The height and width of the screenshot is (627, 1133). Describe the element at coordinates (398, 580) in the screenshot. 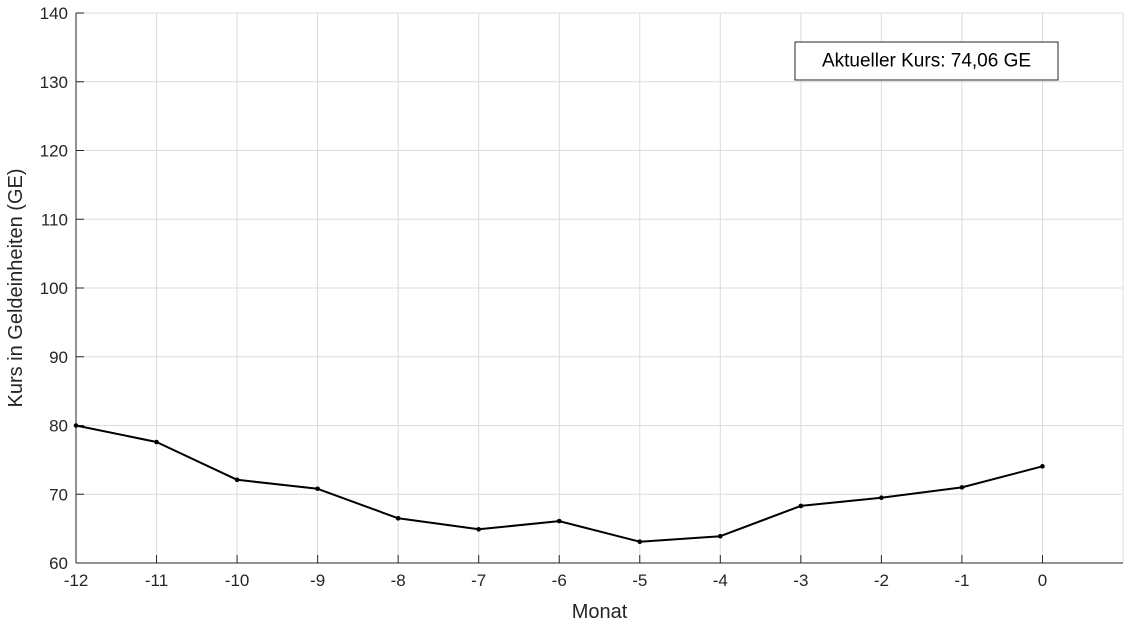

I see `x-tick-label: -8` at that location.